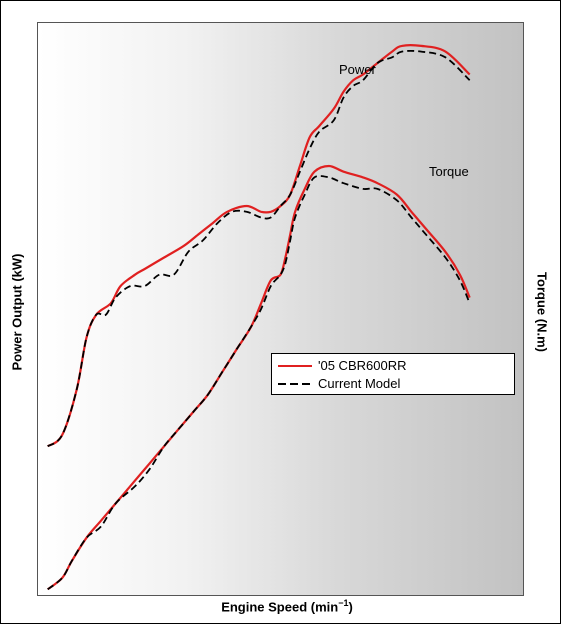 Image resolution: width=561 pixels, height=624 pixels. What do you see at coordinates (17, 312) in the screenshot?
I see `y-axis-label-left: Power Output (kW)` at bounding box center [17, 312].